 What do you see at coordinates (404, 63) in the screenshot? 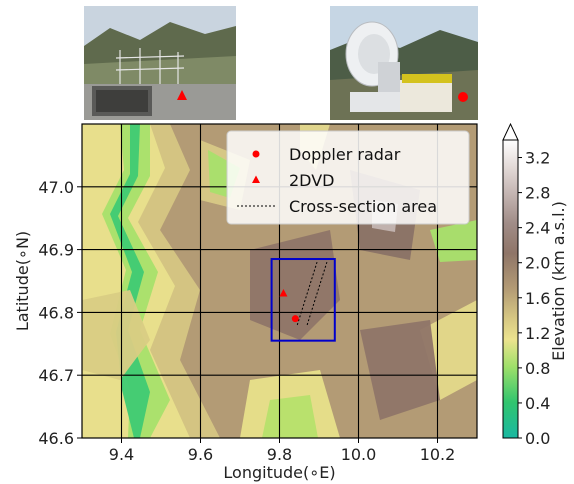
I see `photo-radar-site` at bounding box center [404, 63].